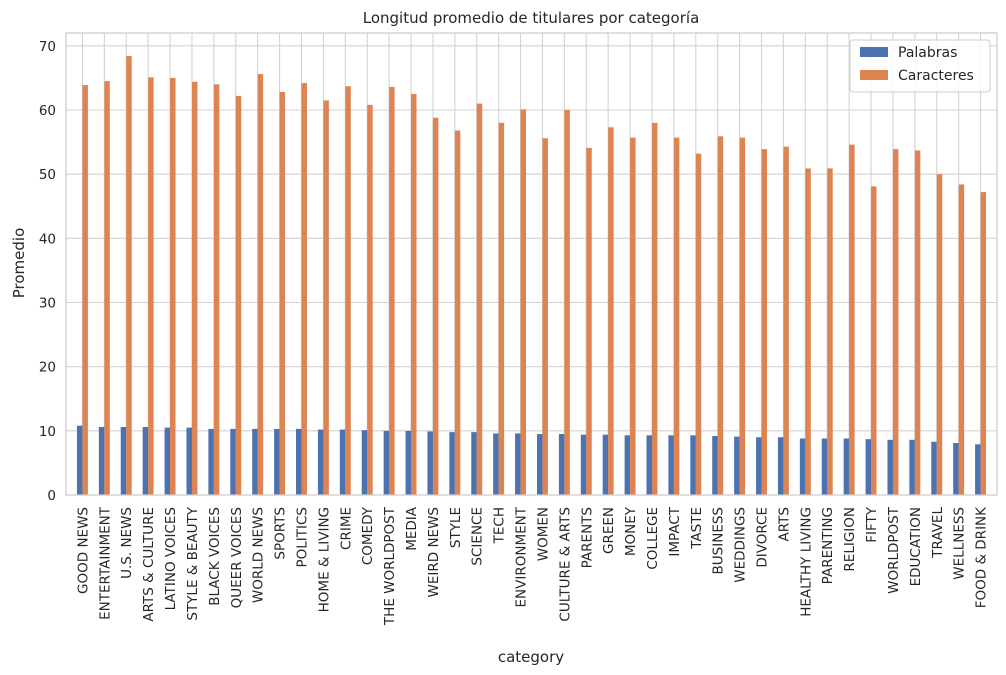 This screenshot has width=1006, height=675. I want to click on y-tick-label: 40, so click(47, 239).